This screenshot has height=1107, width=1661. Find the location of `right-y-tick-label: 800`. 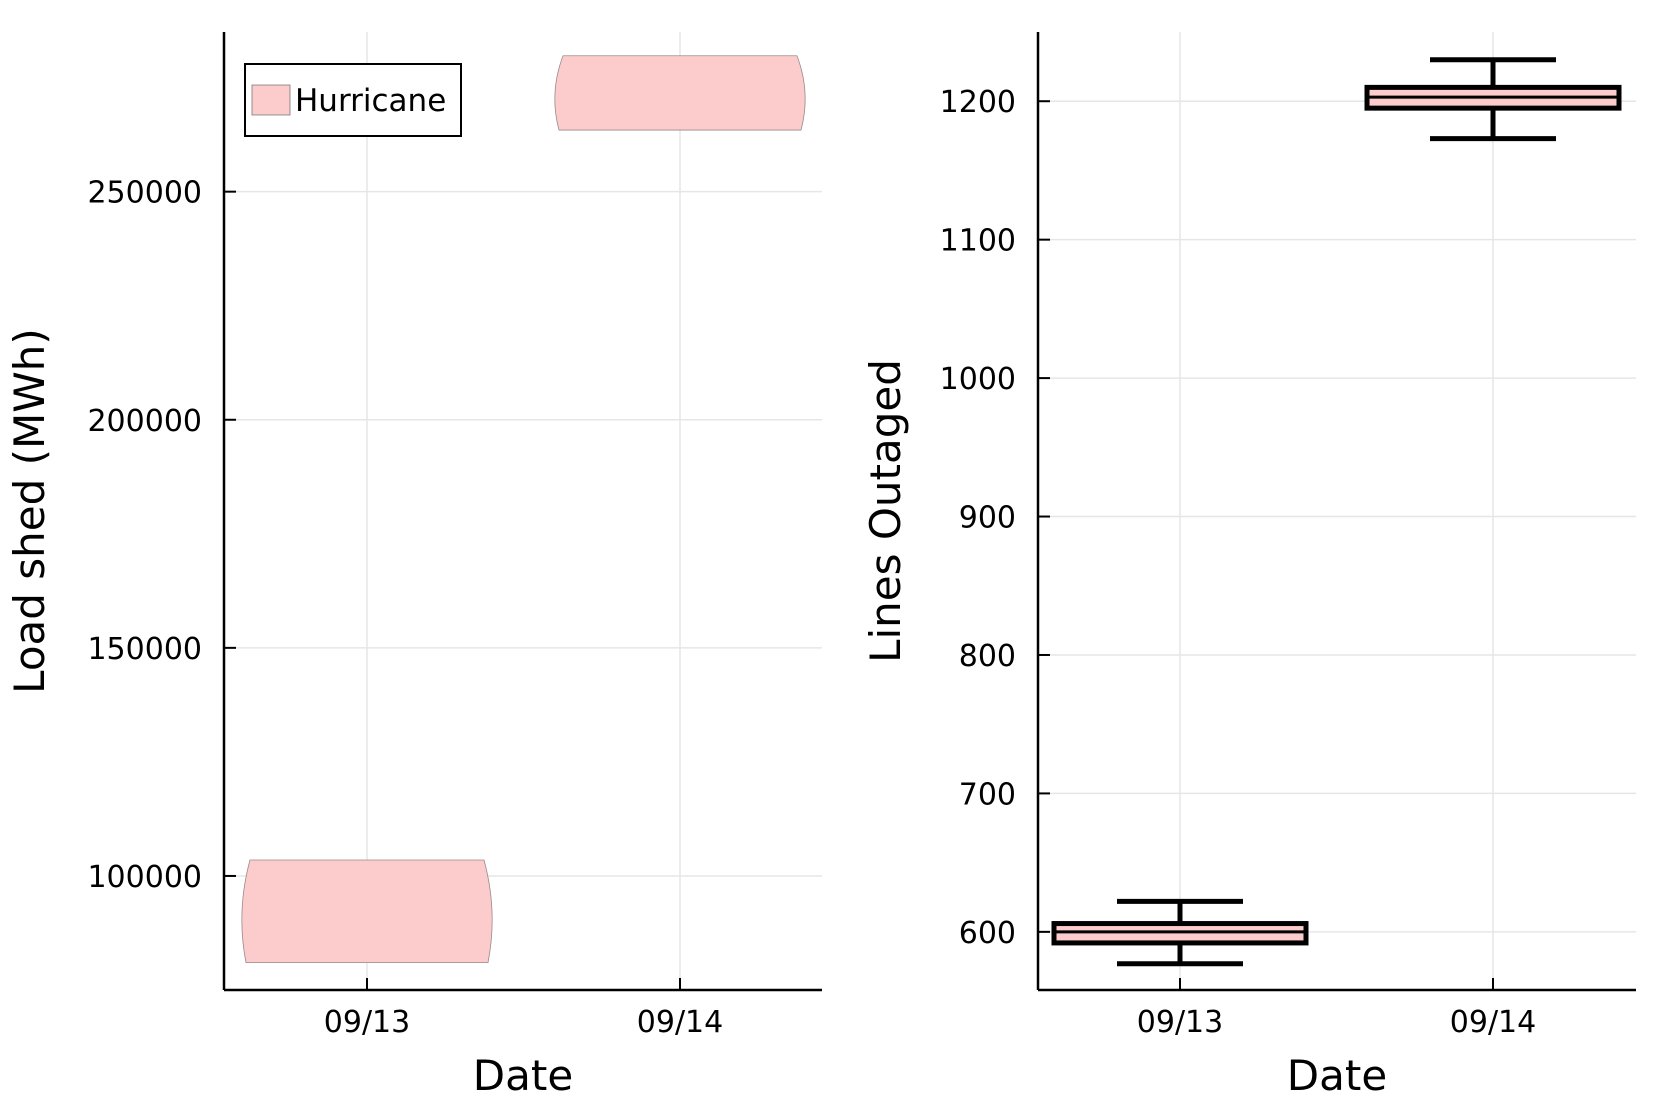

right-y-tick-label: 800 is located at coordinates (987, 656).